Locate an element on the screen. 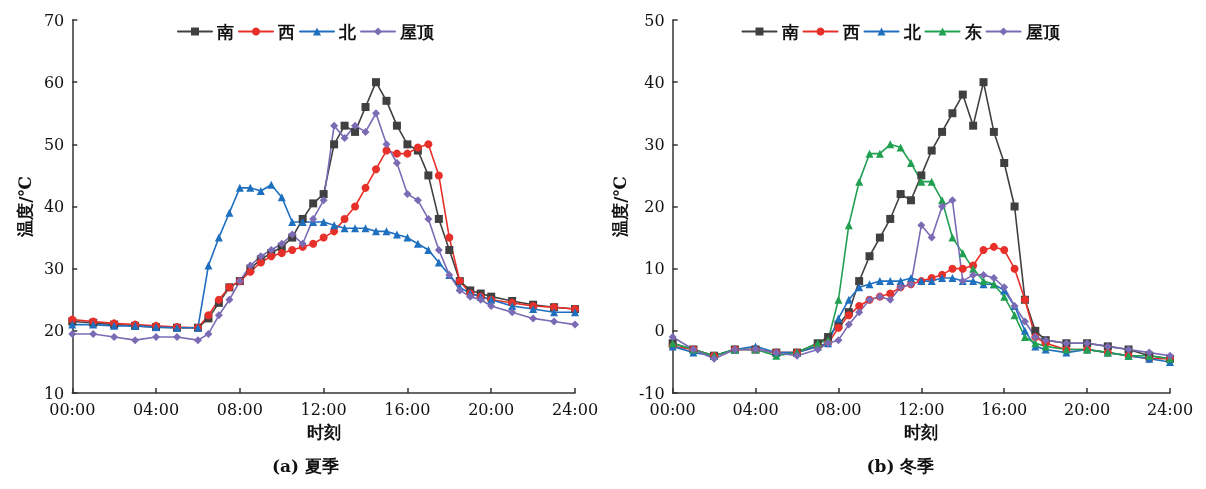 The width and height of the screenshot is (1206, 489). text: (a) 夏季 is located at coordinates (305, 465).